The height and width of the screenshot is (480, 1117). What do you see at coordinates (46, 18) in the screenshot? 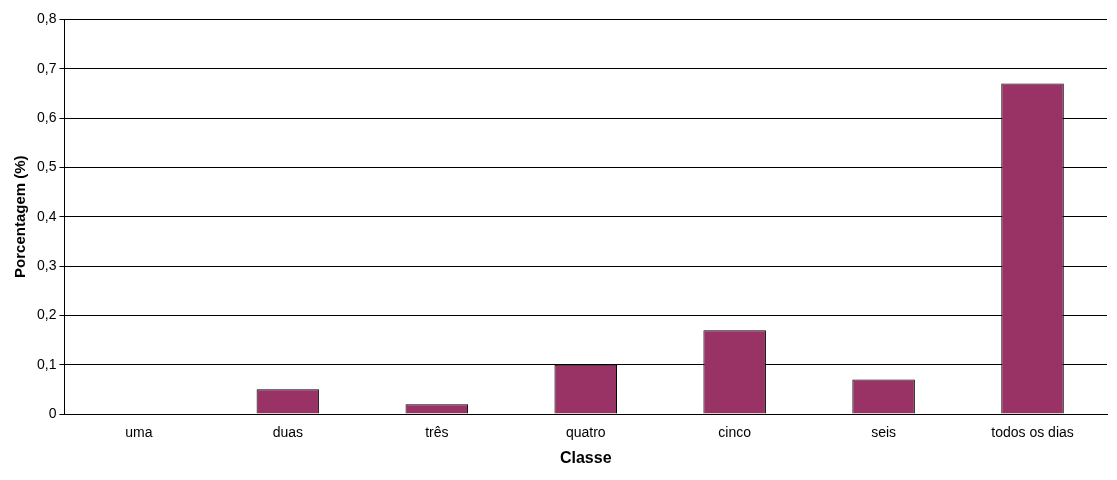
I see `y-tick-label: 0,8` at bounding box center [46, 18].